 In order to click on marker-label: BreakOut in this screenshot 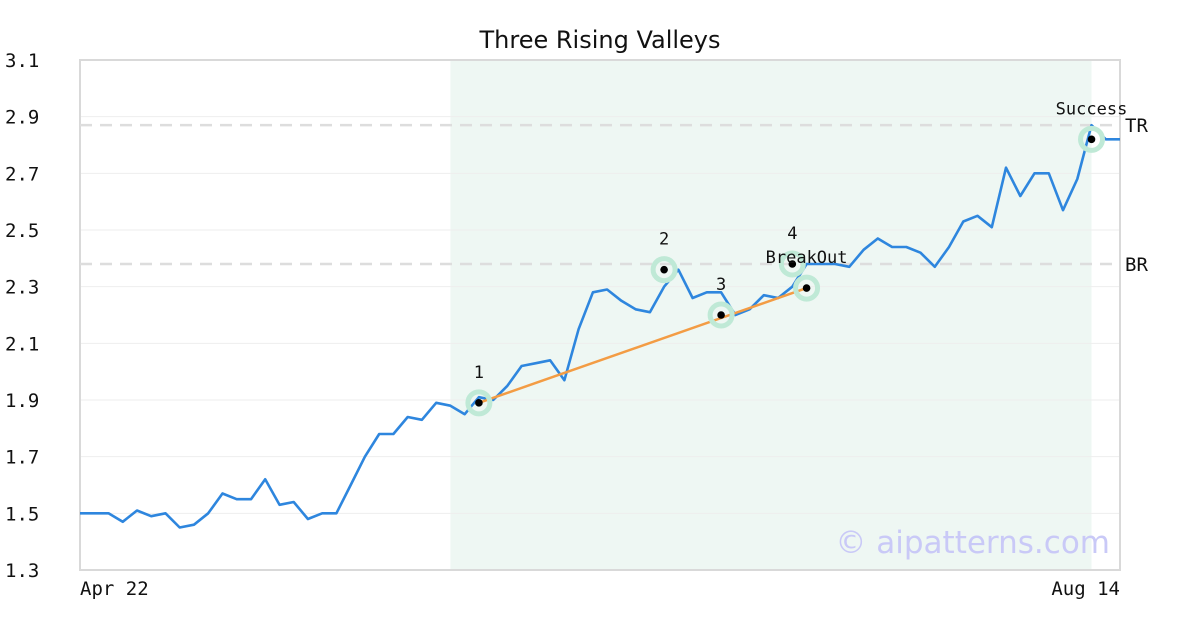, I will do `click(807, 258)`.